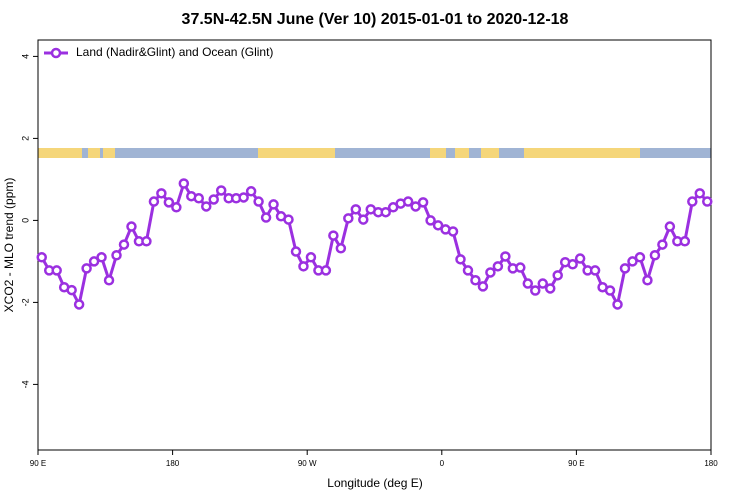 Image resolution: width=750 pixels, height=500 pixels. I want to click on y-tick-label: 4, so click(25, 56).